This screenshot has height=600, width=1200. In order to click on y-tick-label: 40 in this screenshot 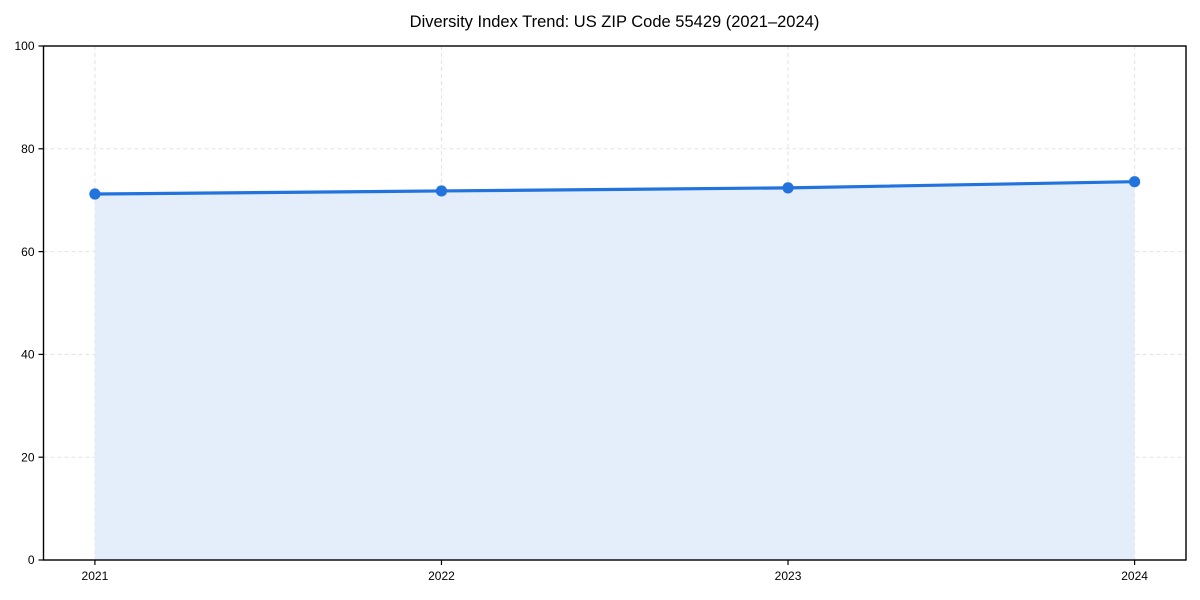, I will do `click(28, 355)`.